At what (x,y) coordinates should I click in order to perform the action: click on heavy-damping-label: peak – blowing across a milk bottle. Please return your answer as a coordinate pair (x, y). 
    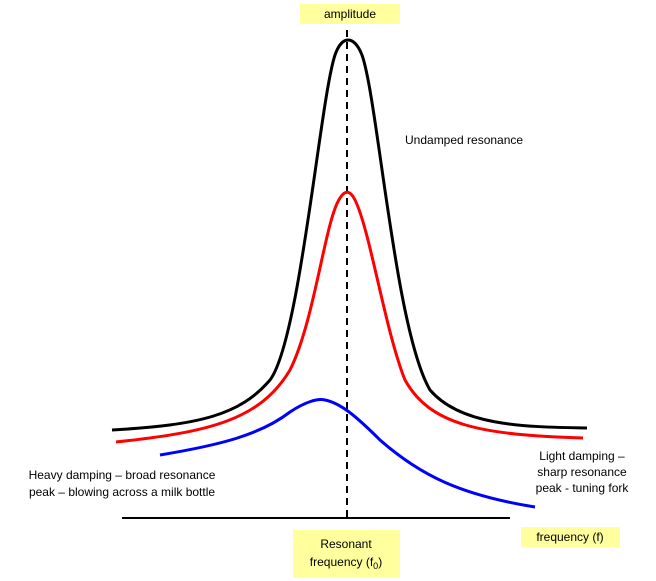
    Looking at the image, I should click on (122, 492).